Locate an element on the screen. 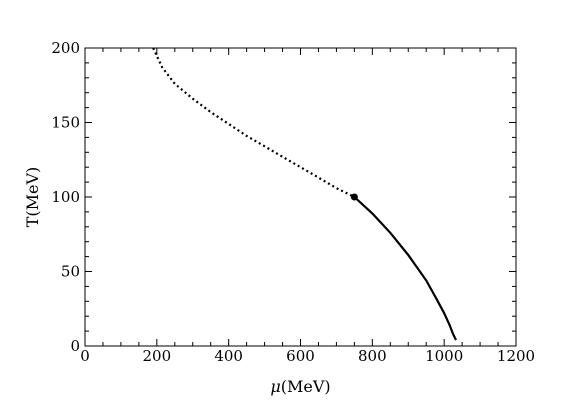 The height and width of the screenshot is (412, 573). x-tick-label: 800 is located at coordinates (372, 356).